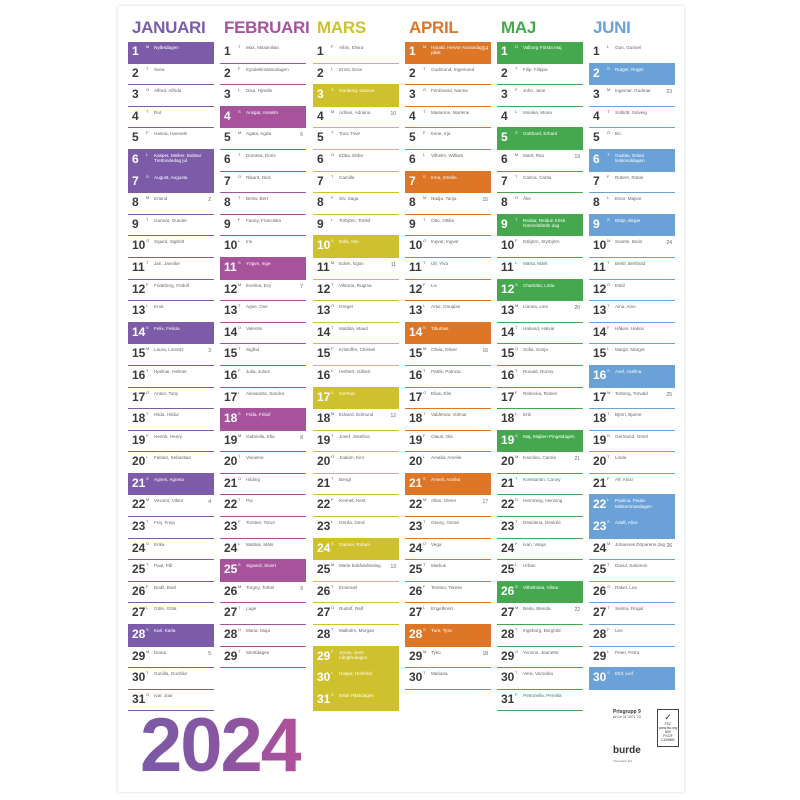 This screenshot has width=800, height=800. Describe the element at coordinates (600, 612) in the screenshot. I see `day-number: 27` at that location.